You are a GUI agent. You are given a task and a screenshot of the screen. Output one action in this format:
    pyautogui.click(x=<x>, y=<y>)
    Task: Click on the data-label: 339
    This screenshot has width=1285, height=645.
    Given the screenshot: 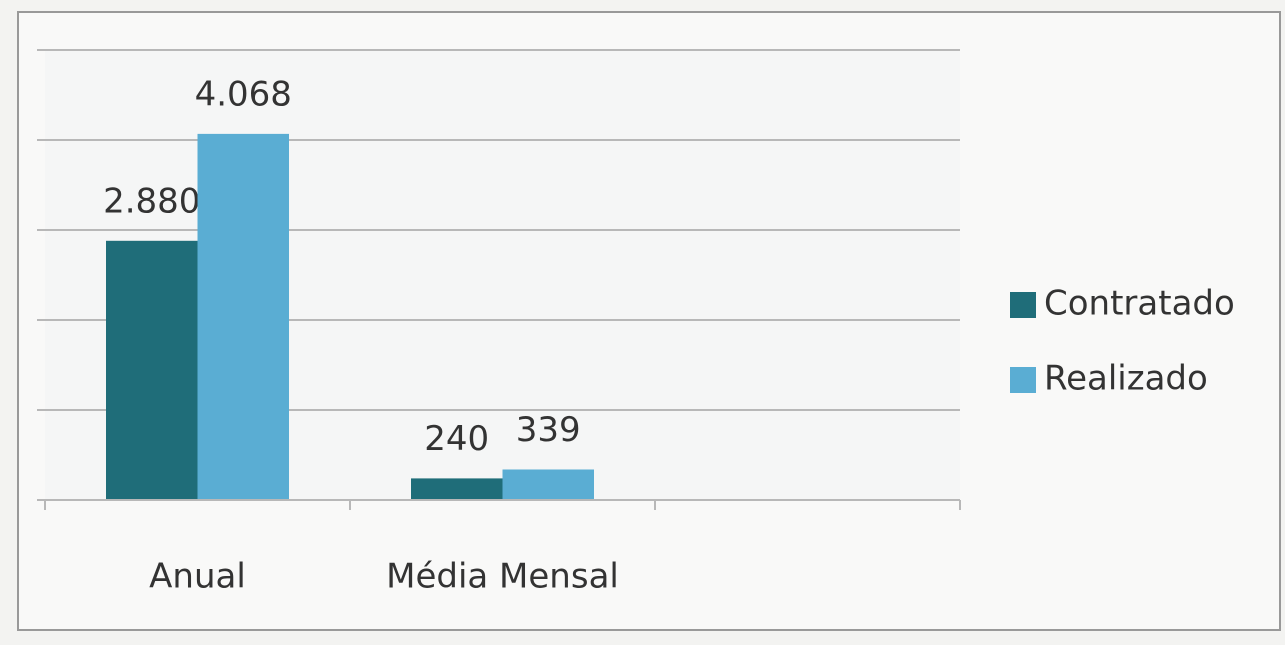 What is the action you would take?
    pyautogui.click(x=548, y=430)
    